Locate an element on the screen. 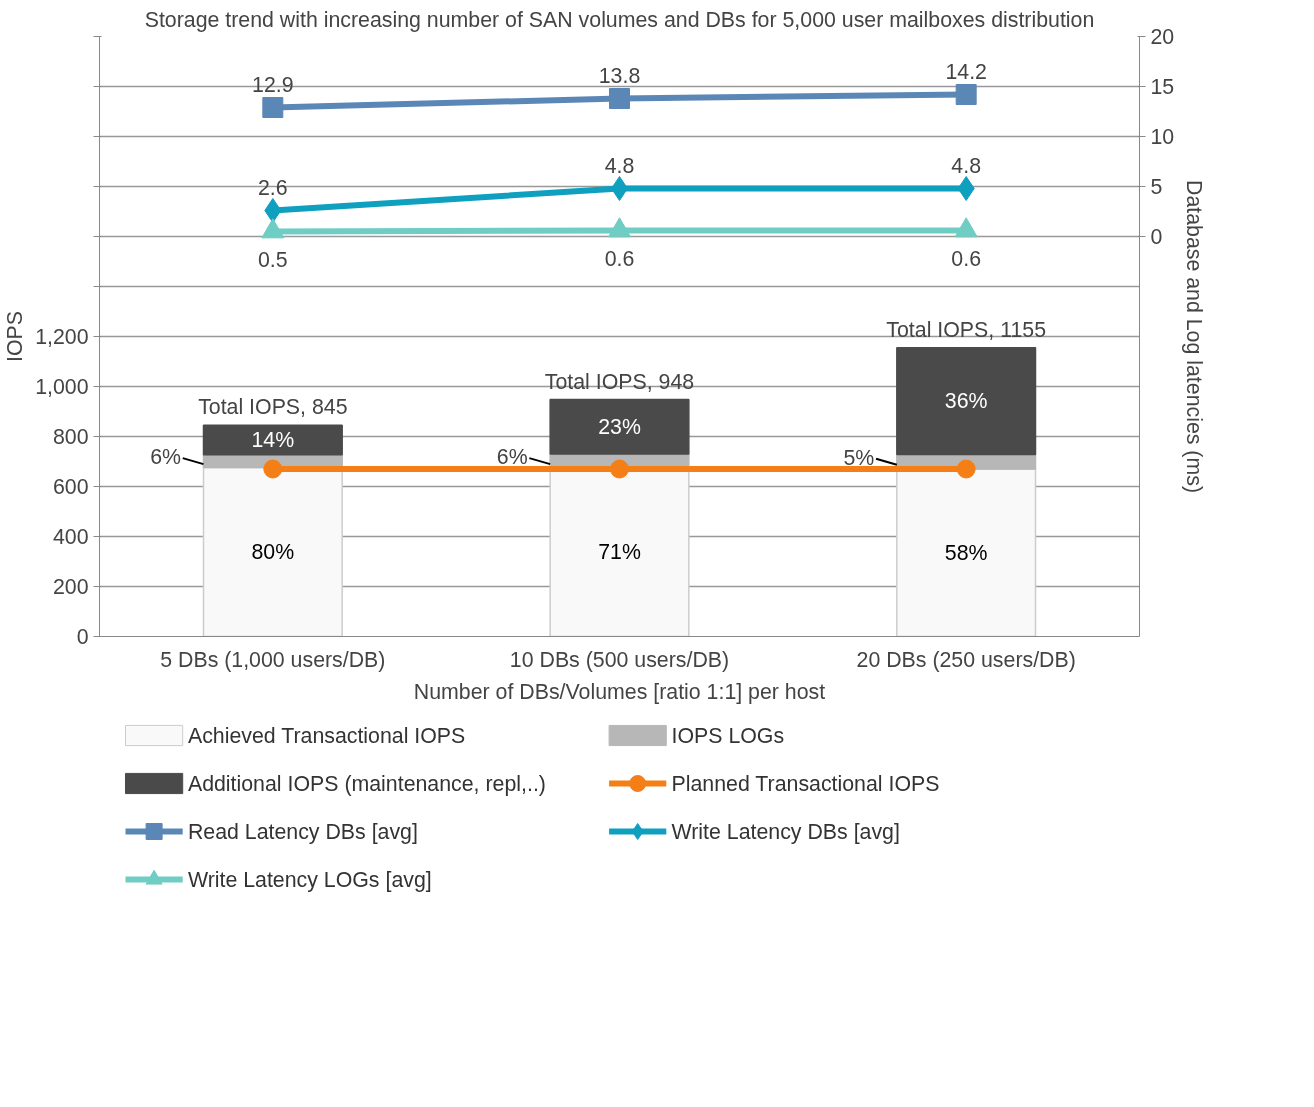 This screenshot has height=1107, width=1314. annotation: 36% is located at coordinates (966, 401).